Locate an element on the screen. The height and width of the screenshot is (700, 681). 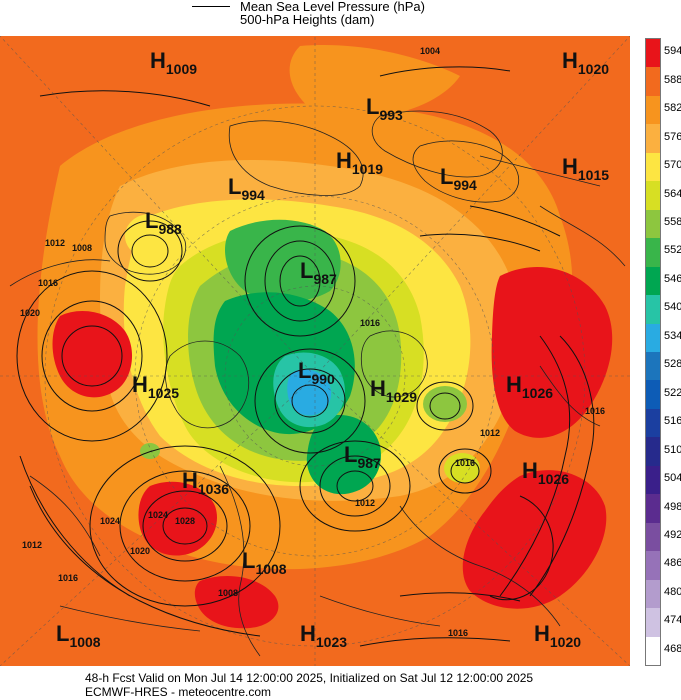
colorbar-tick-label: 492 is located at coordinates (672, 534).